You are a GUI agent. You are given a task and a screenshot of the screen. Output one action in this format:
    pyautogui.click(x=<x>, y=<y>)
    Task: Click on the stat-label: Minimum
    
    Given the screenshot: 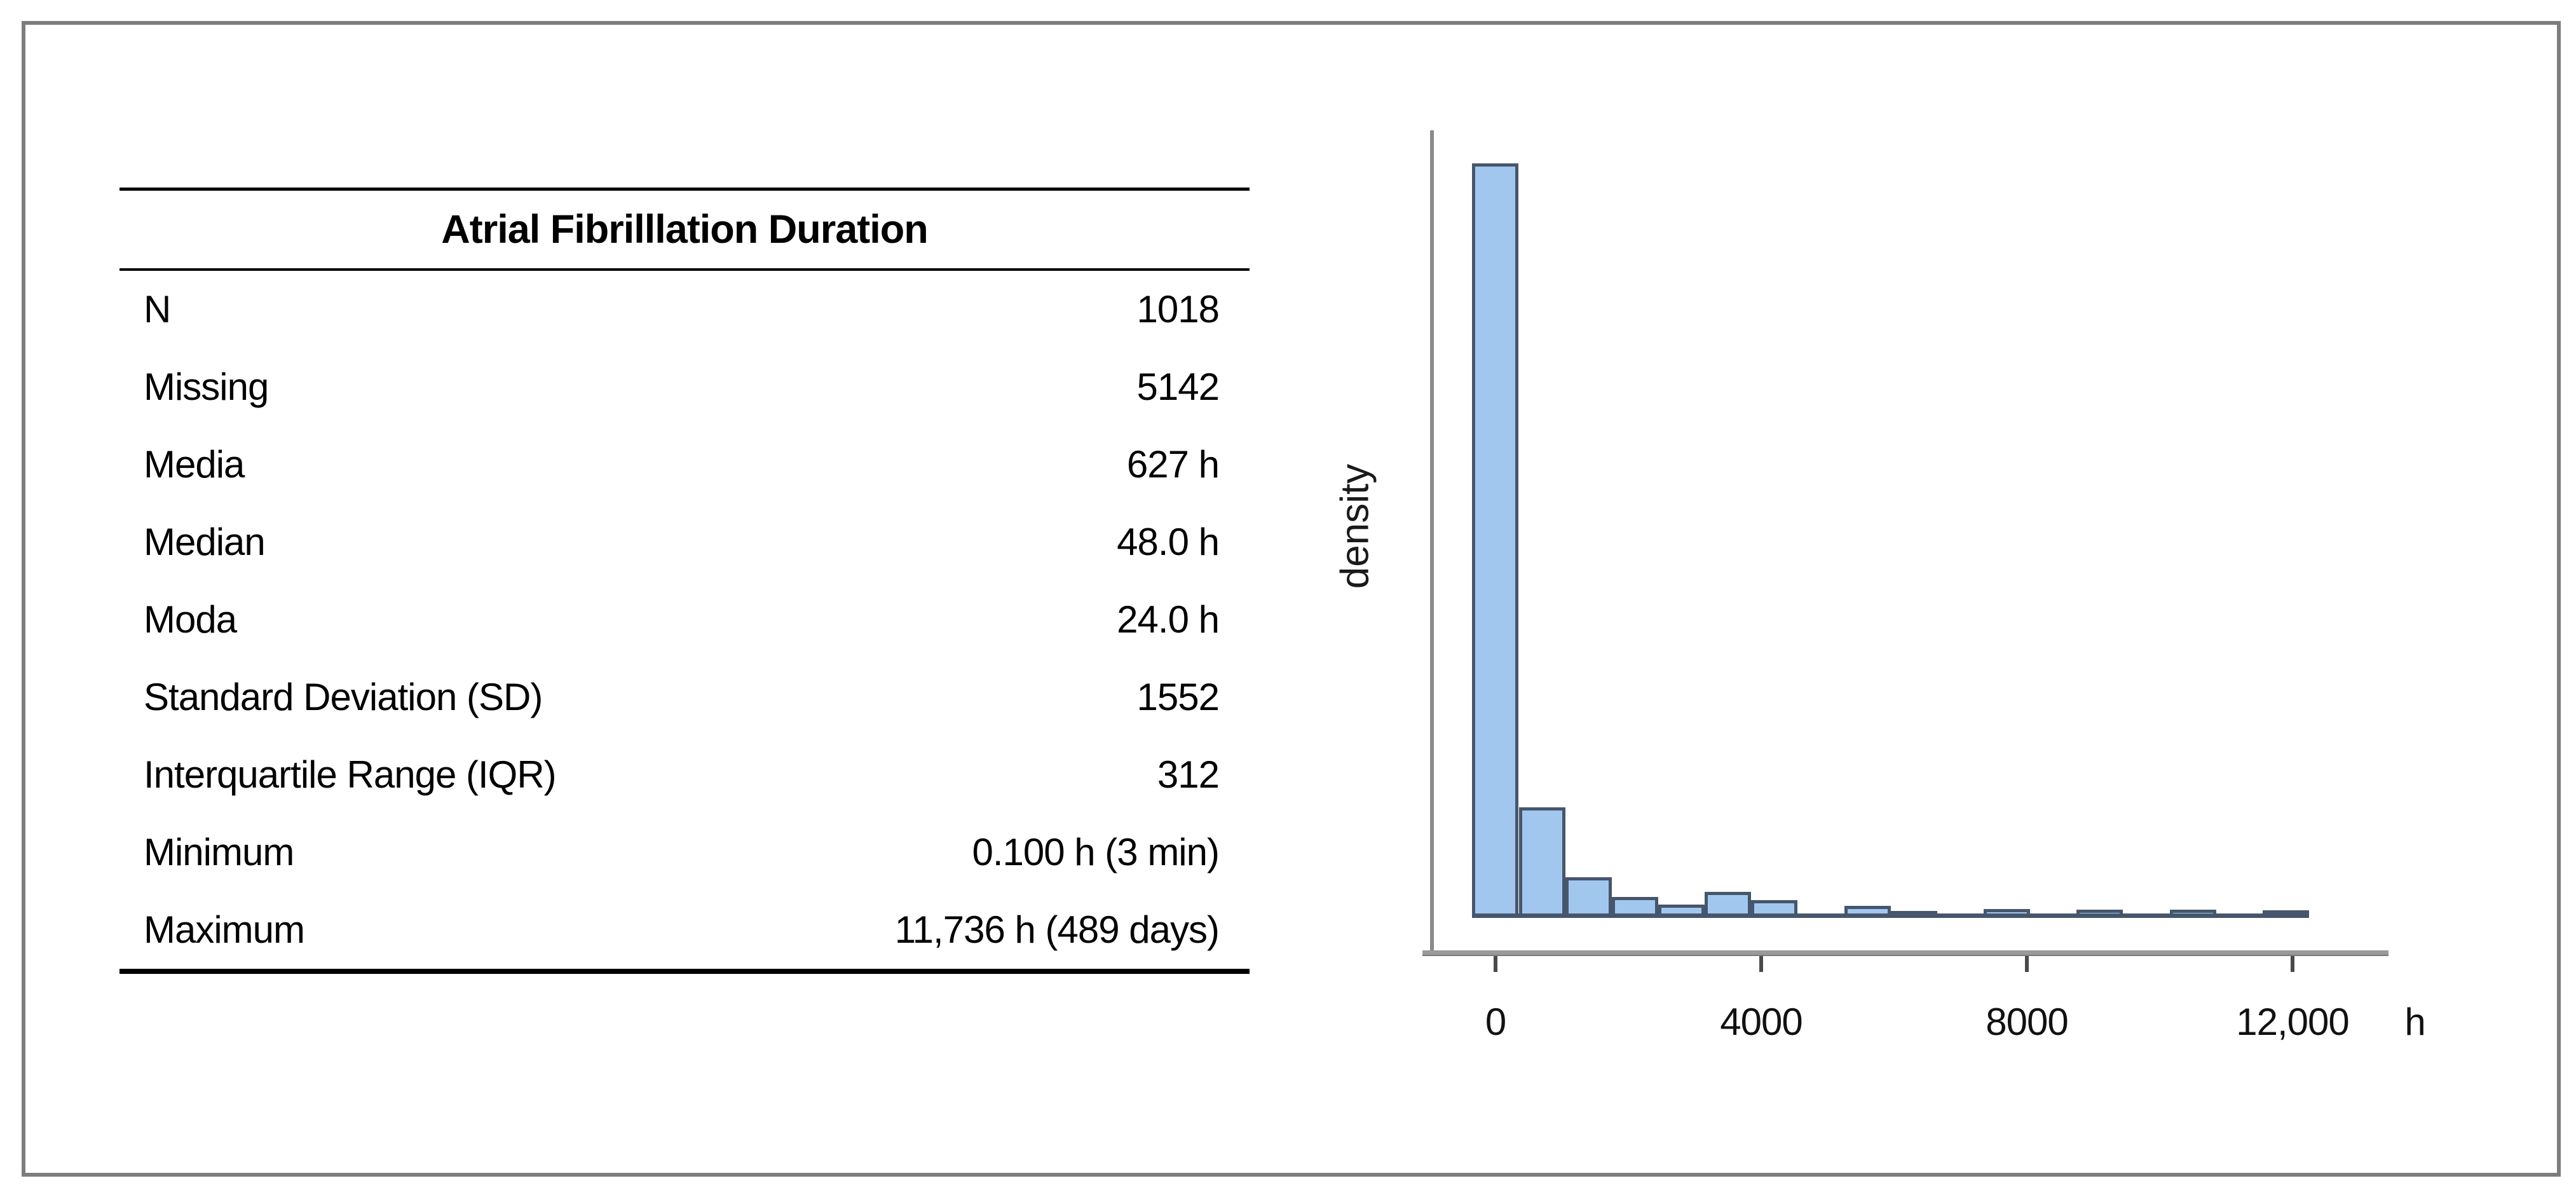 What is the action you would take?
    pyautogui.click(x=219, y=852)
    